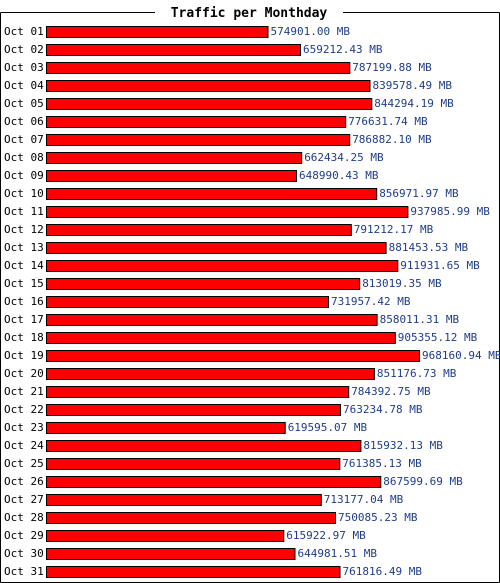  Describe the element at coordinates (419, 193) in the screenshot. I see `value-label: 856971.97 MB` at that location.